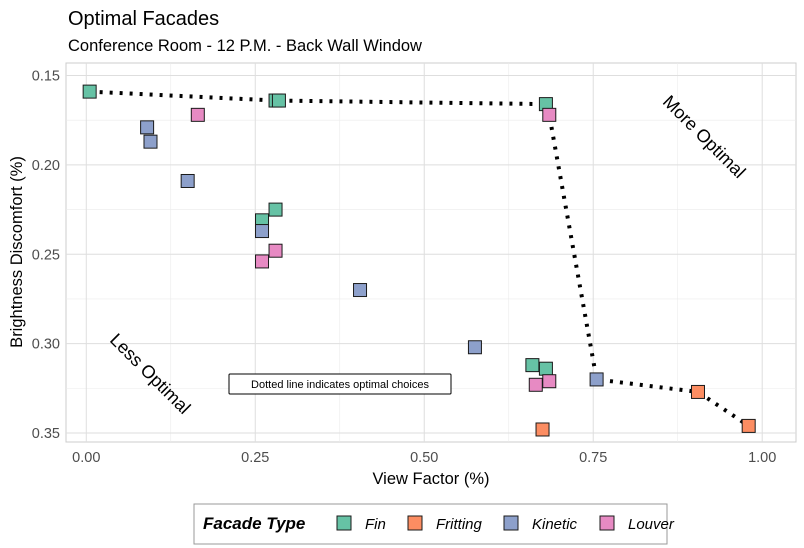  Describe the element at coordinates (375, 524) in the screenshot. I see `legend-label-fin: Fin` at that location.